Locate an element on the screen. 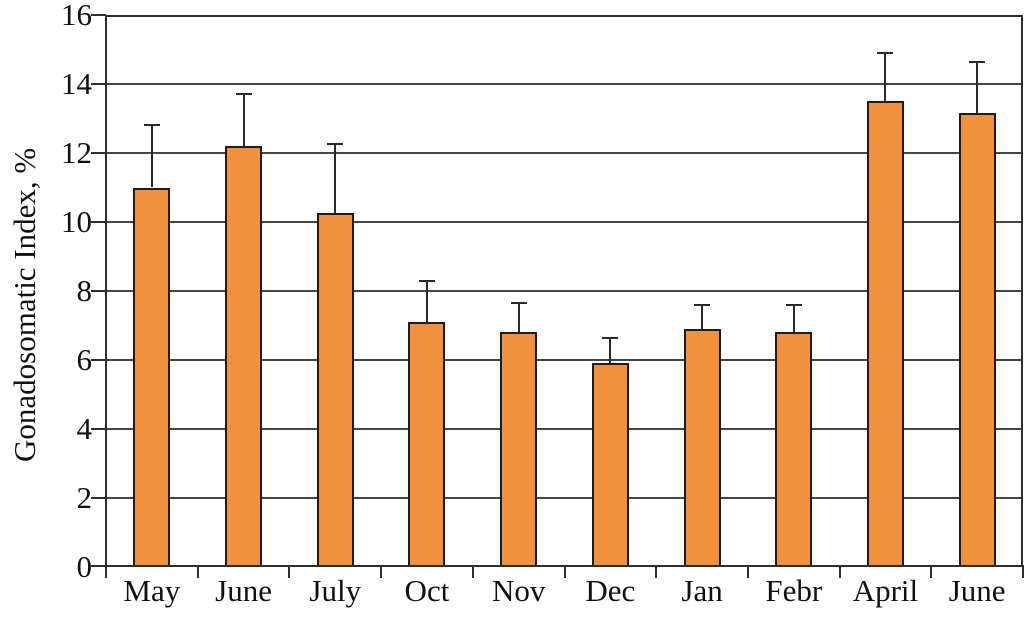  y-axis-line is located at coordinates (106, 291).